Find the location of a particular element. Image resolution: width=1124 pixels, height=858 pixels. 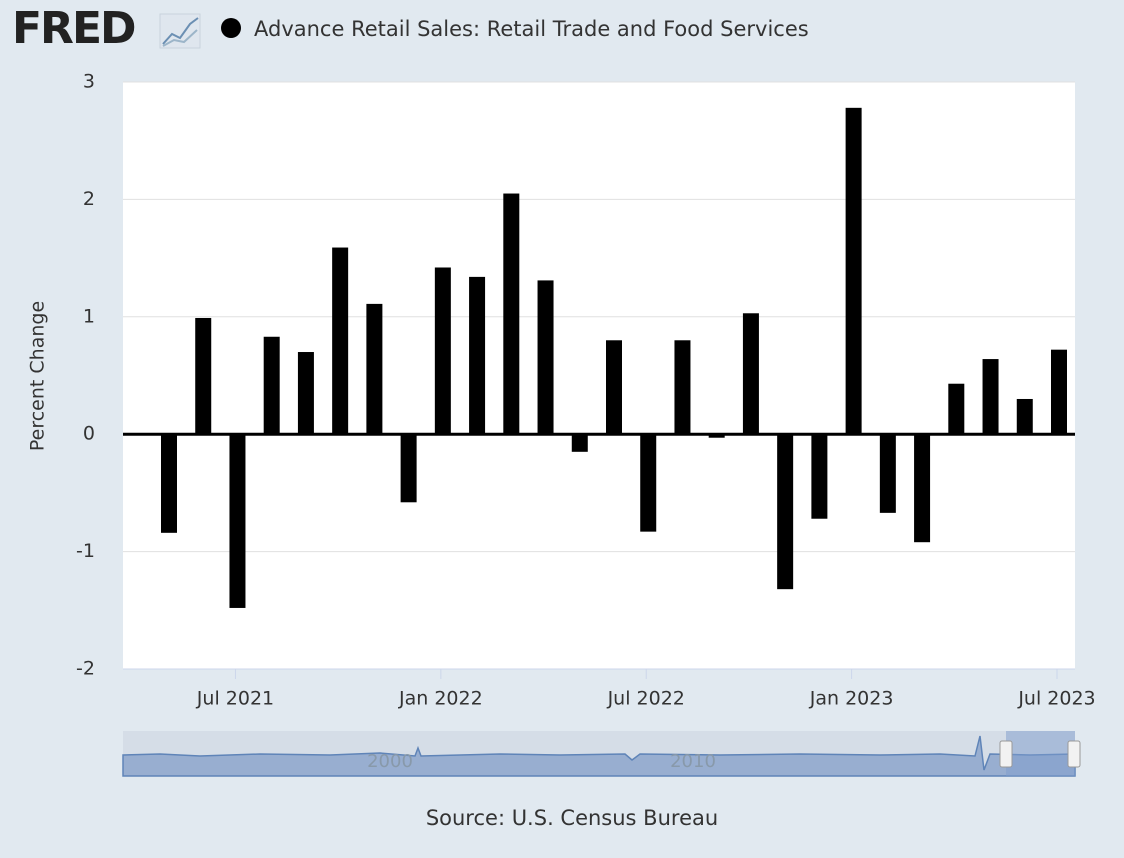

y-tick-label: 0 is located at coordinates (89, 434).